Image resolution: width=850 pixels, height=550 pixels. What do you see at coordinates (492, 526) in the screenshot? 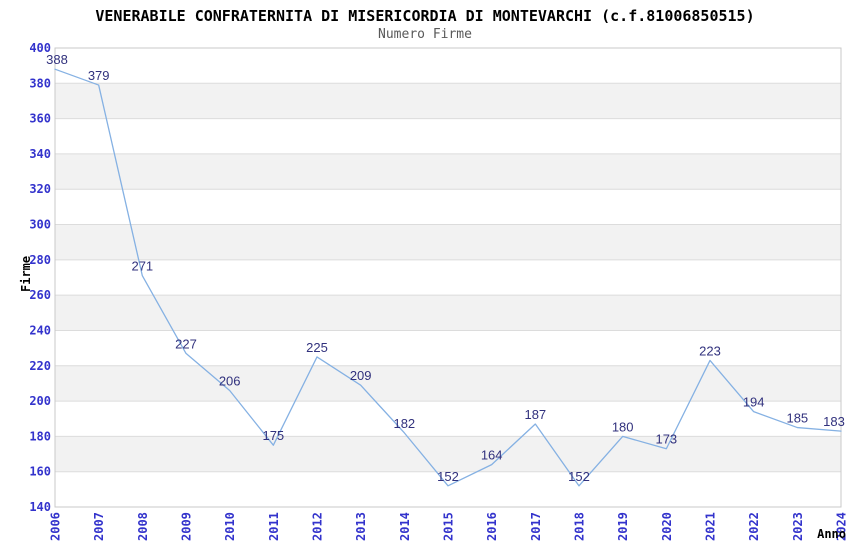
I see `x-axis-tick-label: 2016` at bounding box center [492, 526].